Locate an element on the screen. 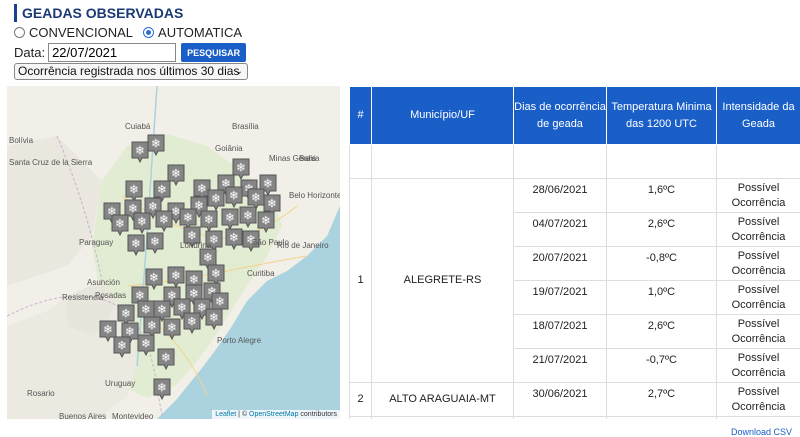  radio-convencional: CONVENCIONAL is located at coordinates (73, 32).